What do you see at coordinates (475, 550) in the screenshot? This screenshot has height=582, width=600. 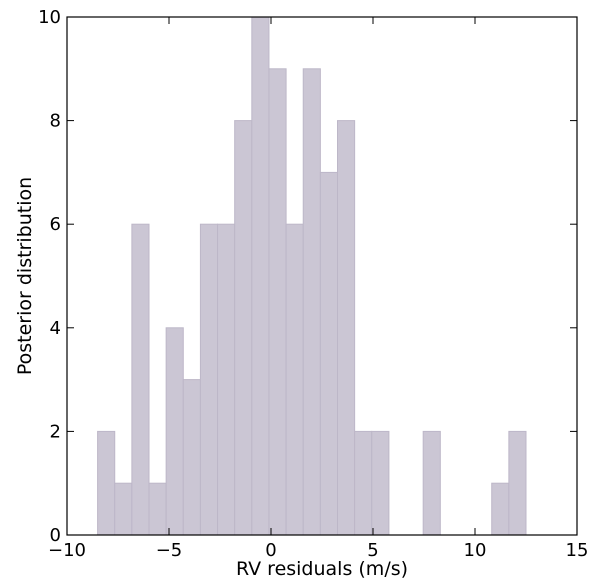 I see `x-tick-label: 10` at bounding box center [475, 550].